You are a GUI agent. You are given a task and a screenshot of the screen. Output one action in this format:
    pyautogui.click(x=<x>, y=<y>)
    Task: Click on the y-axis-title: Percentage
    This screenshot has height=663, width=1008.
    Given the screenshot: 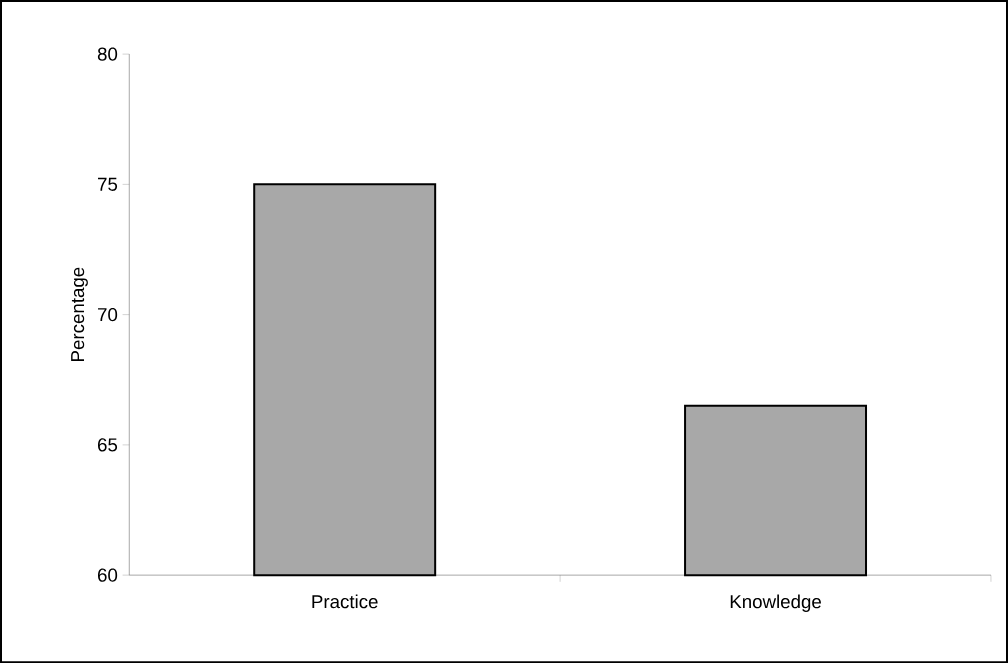 What is the action you would take?
    pyautogui.click(x=79, y=314)
    